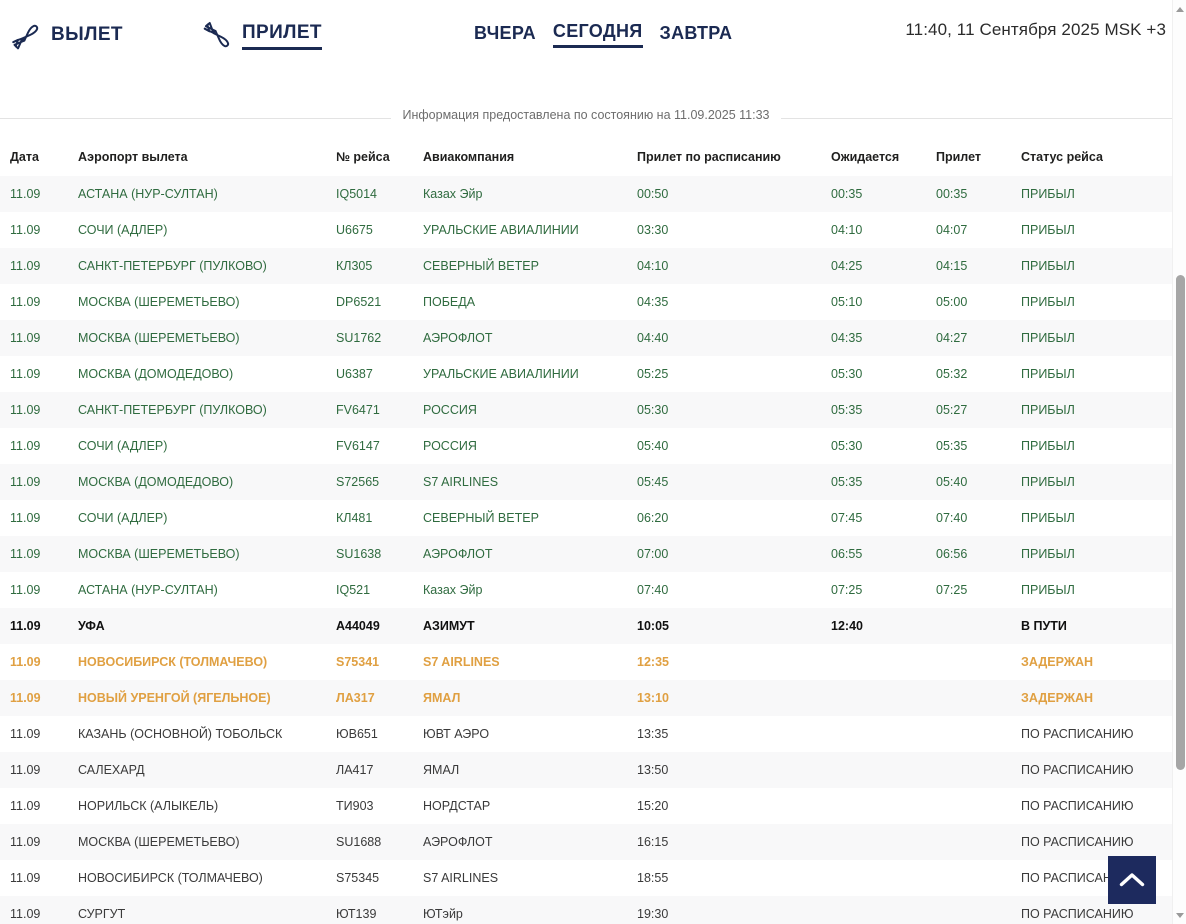 This screenshot has height=924, width=1186. Describe the element at coordinates (586, 626) in the screenshot. I see `table-row: 11.09 УФА А44049 АЗИМУТ 10:05 12:40 В ПУТИ` at that location.